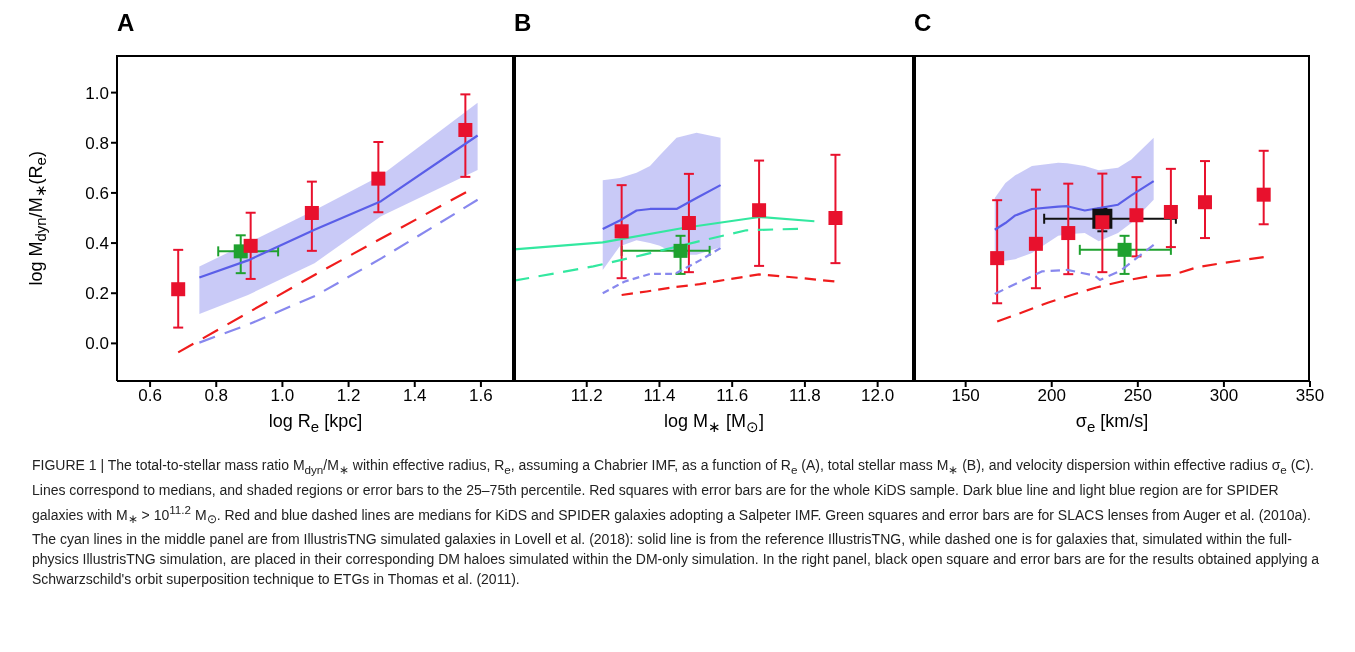 The image size is (1355, 652). What do you see at coordinates (97, 143) in the screenshot?
I see `y-tick-label: 0.8` at bounding box center [97, 143].